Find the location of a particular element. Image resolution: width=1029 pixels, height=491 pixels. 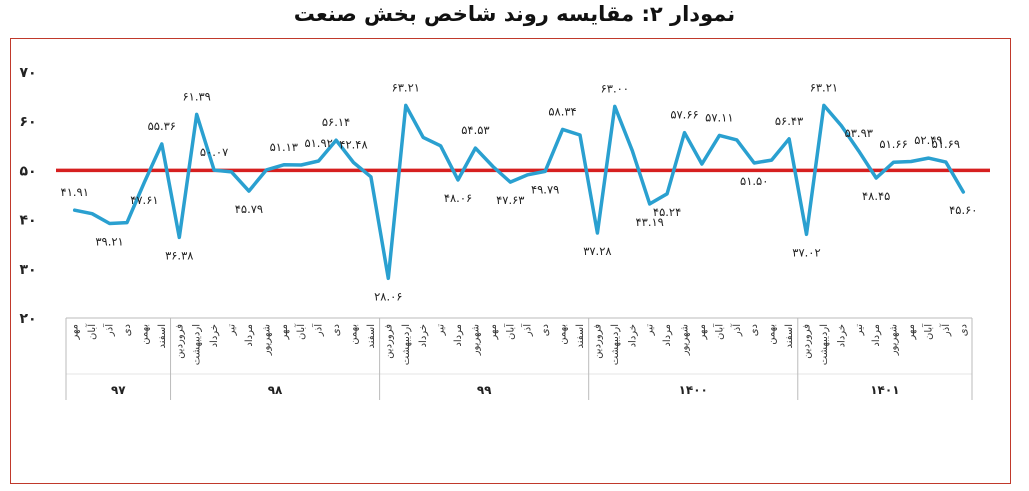

data-label: ۴۲.۴۸ is located at coordinates (353, 145).